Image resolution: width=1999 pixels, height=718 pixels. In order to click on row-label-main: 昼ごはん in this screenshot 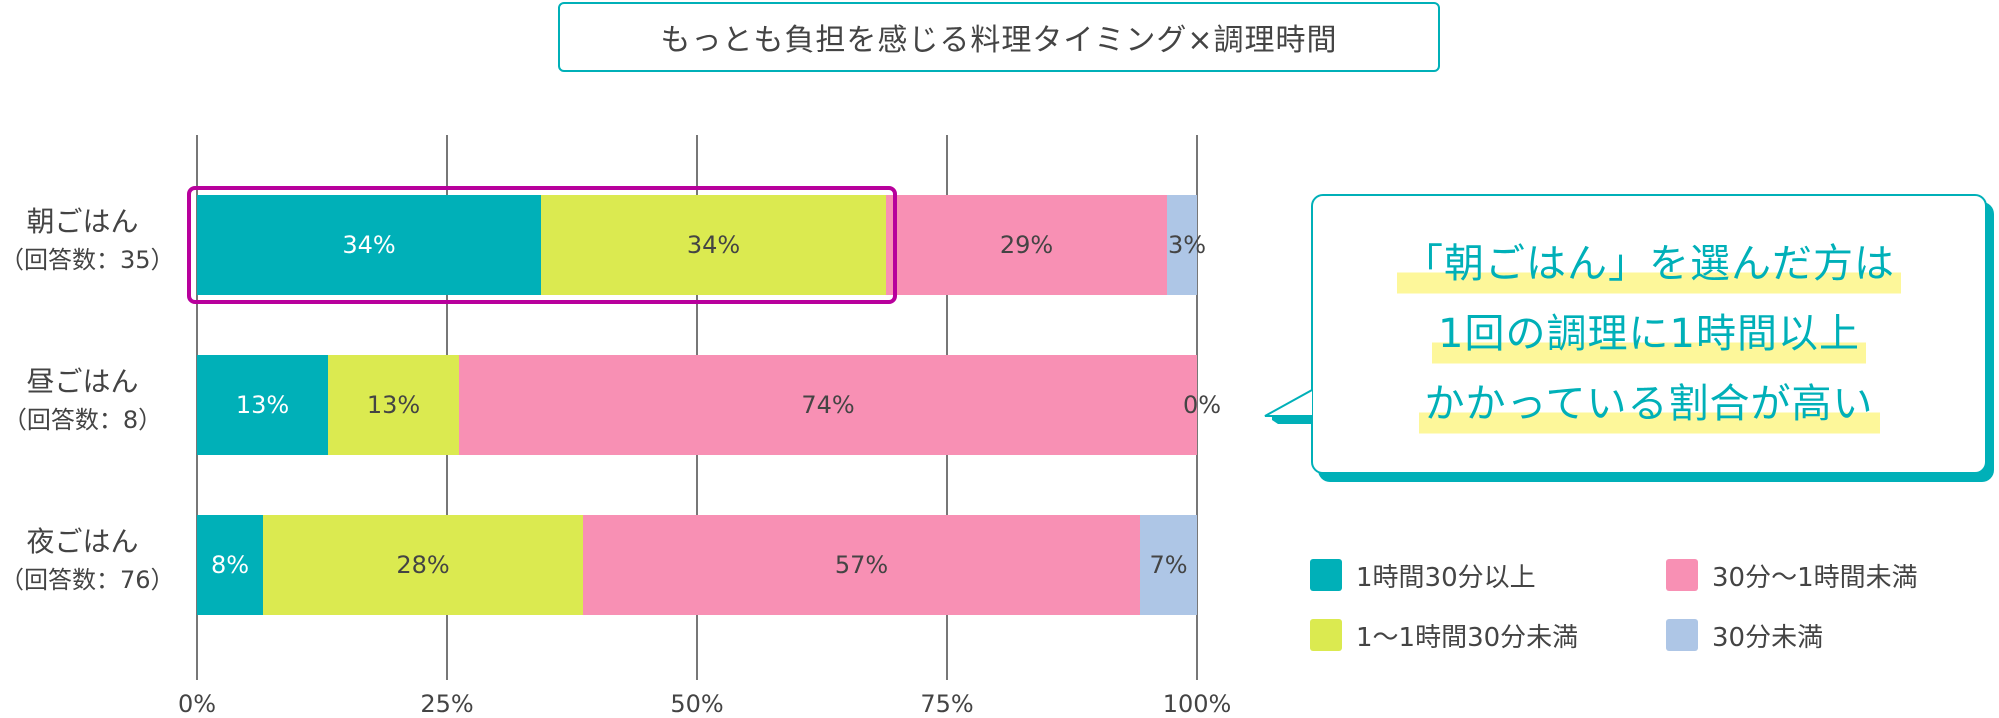, I will do `click(82, 381)`.